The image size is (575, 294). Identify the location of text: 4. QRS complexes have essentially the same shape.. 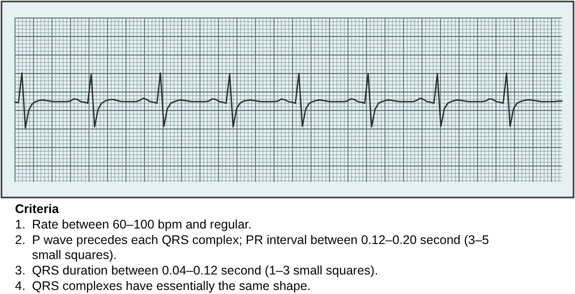
(163, 286).